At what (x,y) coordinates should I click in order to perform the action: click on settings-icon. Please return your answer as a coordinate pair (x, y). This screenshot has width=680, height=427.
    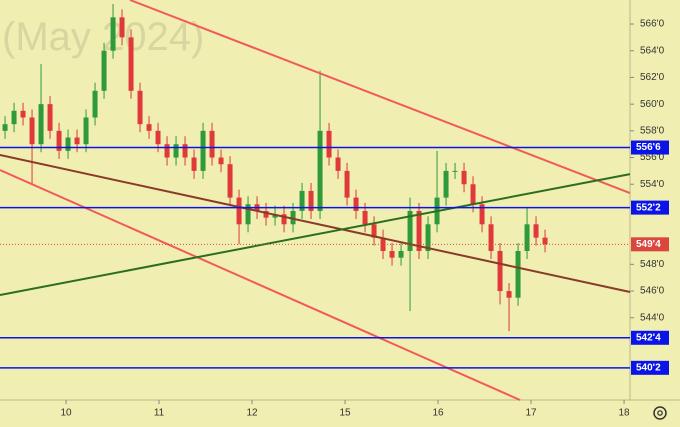
    Looking at the image, I should click on (660, 413).